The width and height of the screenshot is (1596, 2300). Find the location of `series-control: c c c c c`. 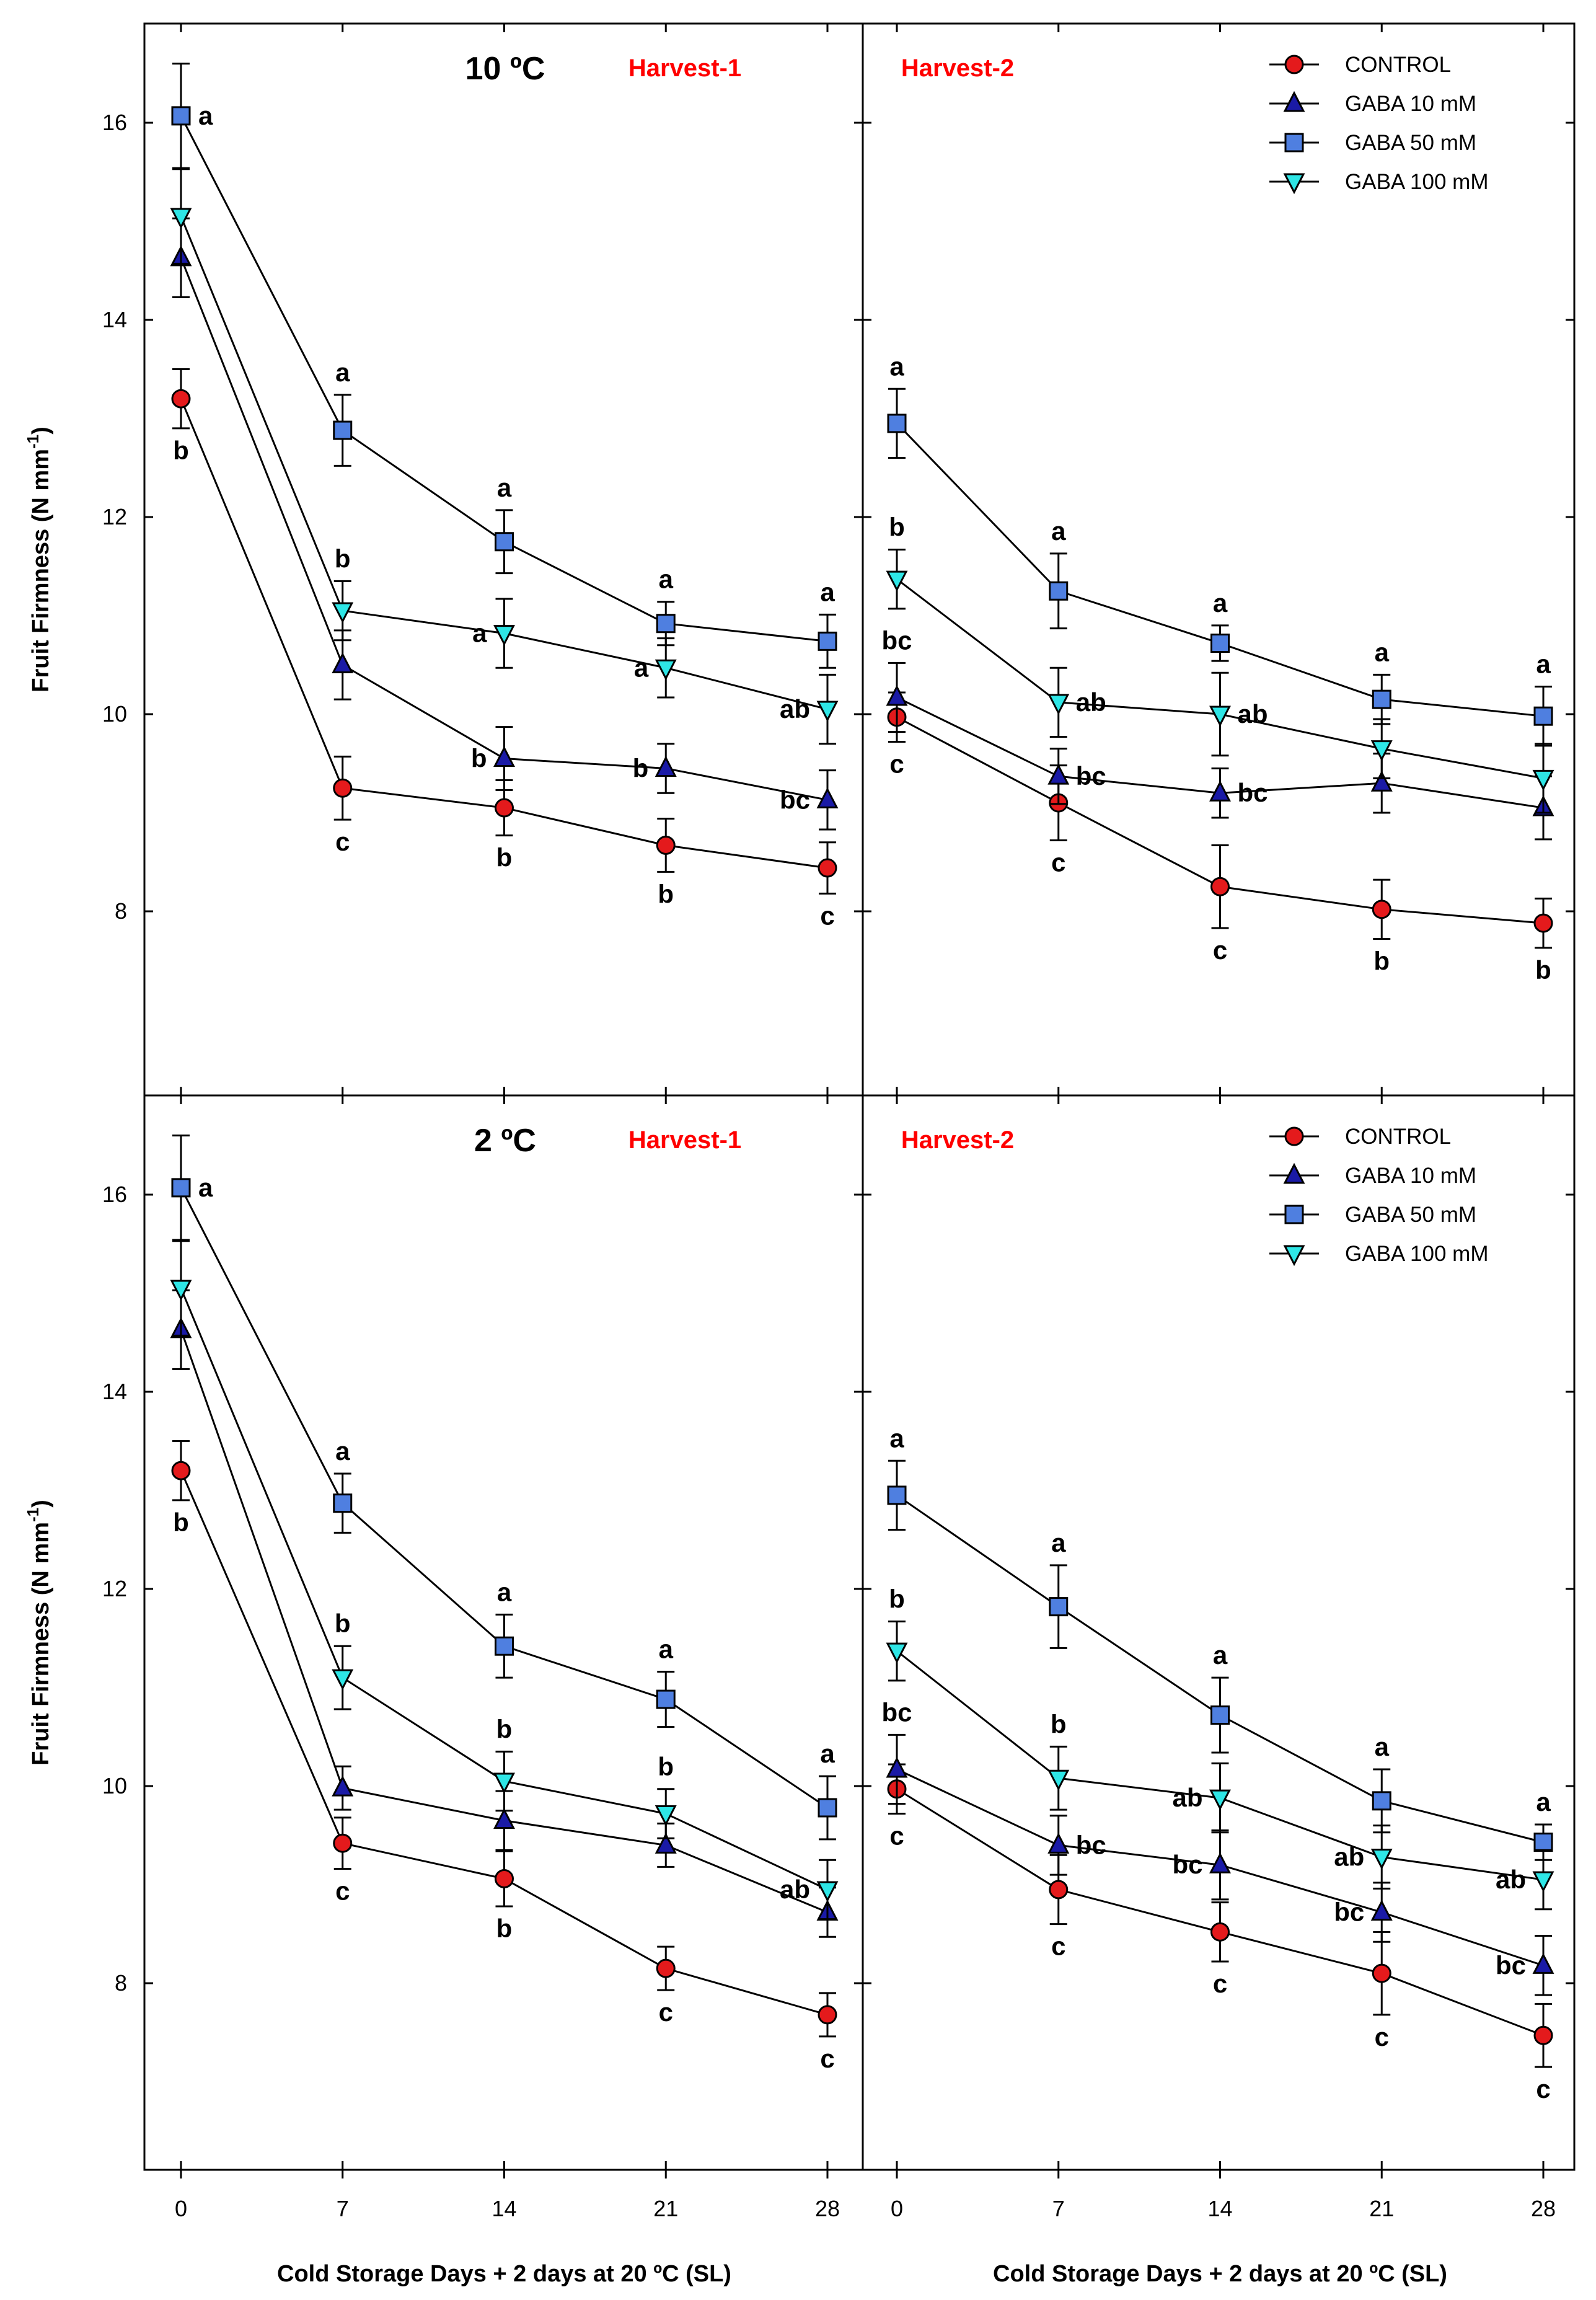

series-control: c c c c c is located at coordinates (1220, 1933).